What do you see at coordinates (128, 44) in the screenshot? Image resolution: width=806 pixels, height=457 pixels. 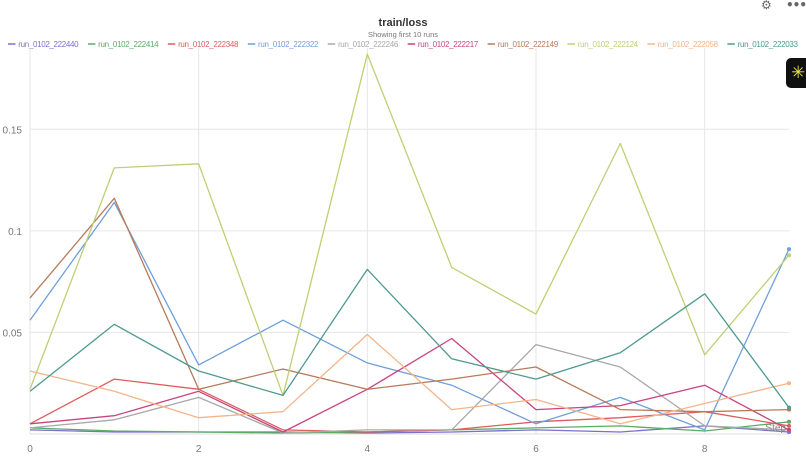 I see `legend-label: run_0102_222414` at bounding box center [128, 44].